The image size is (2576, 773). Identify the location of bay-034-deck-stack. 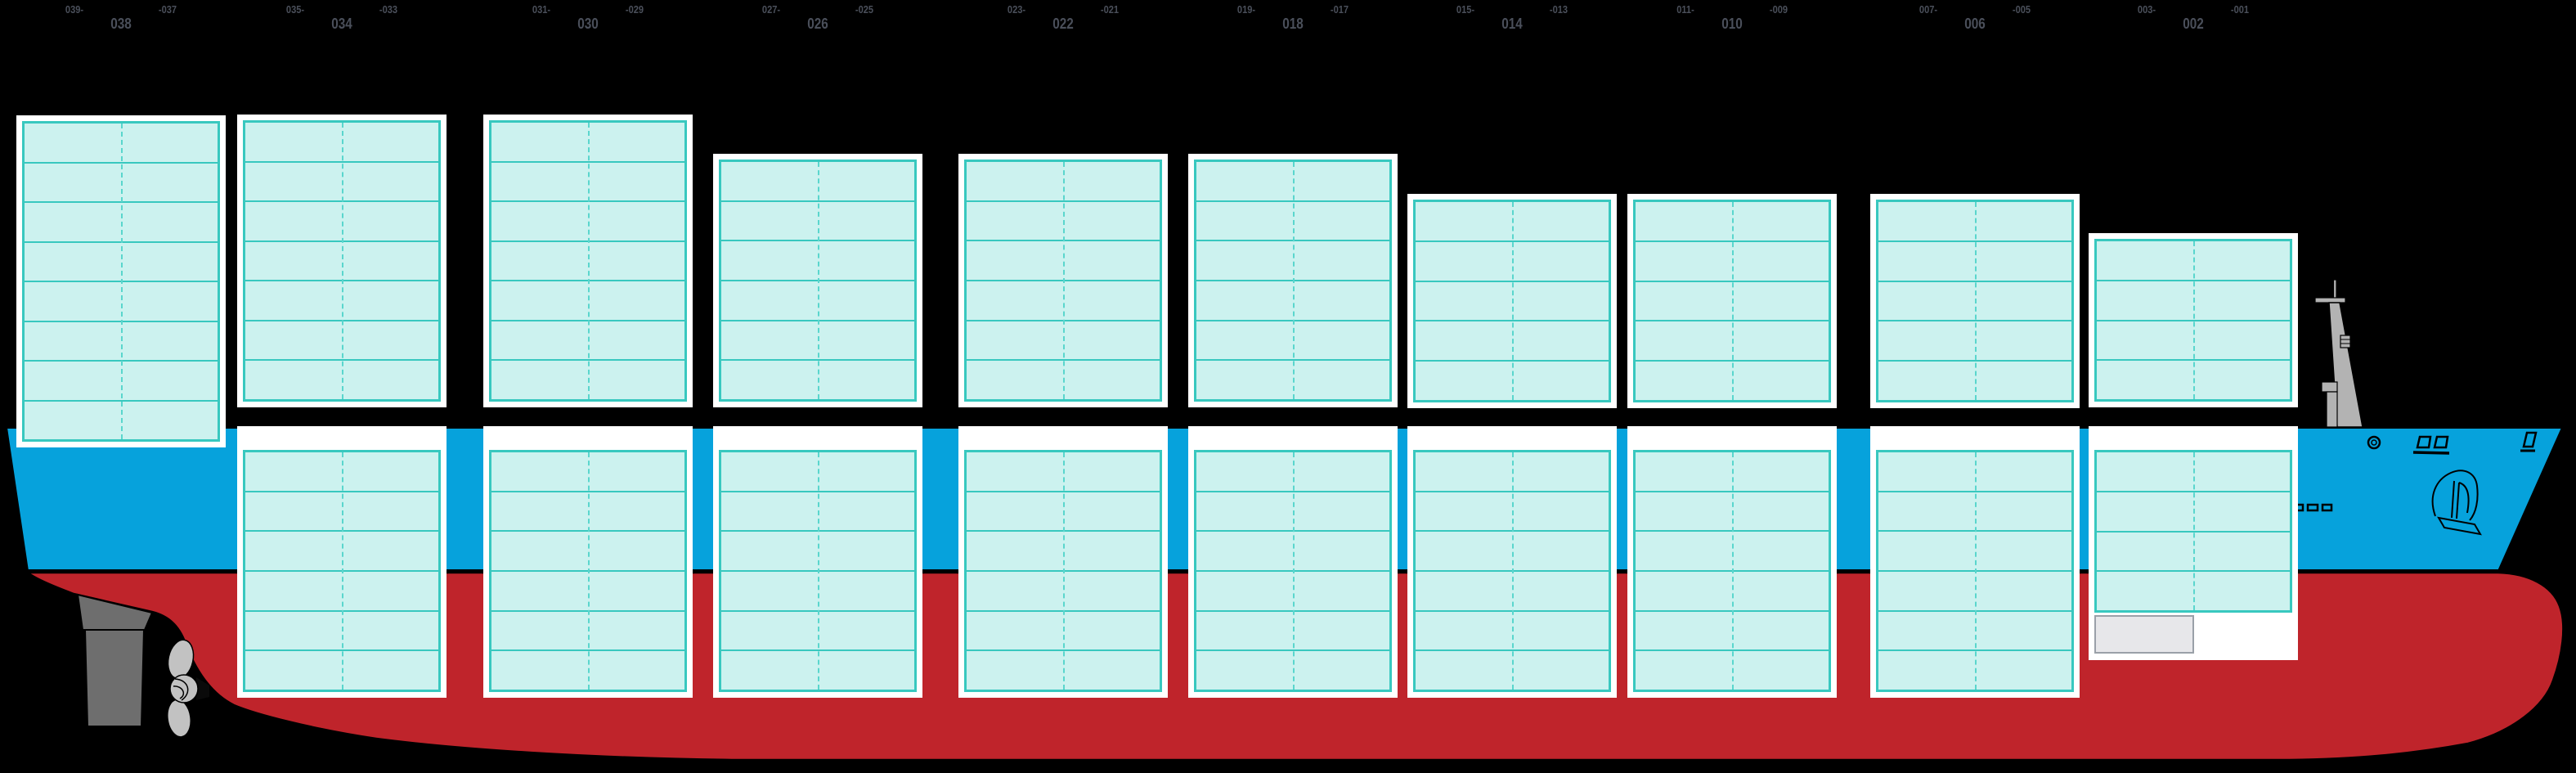
(342, 261).